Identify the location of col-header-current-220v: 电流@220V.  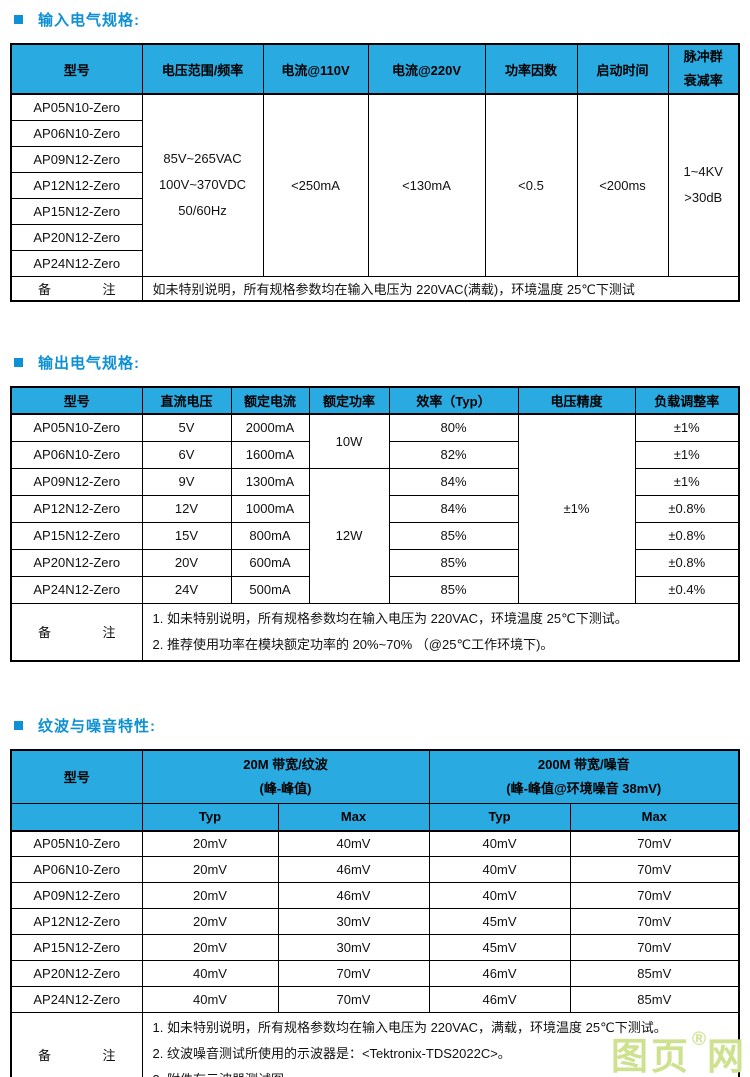
(426, 69).